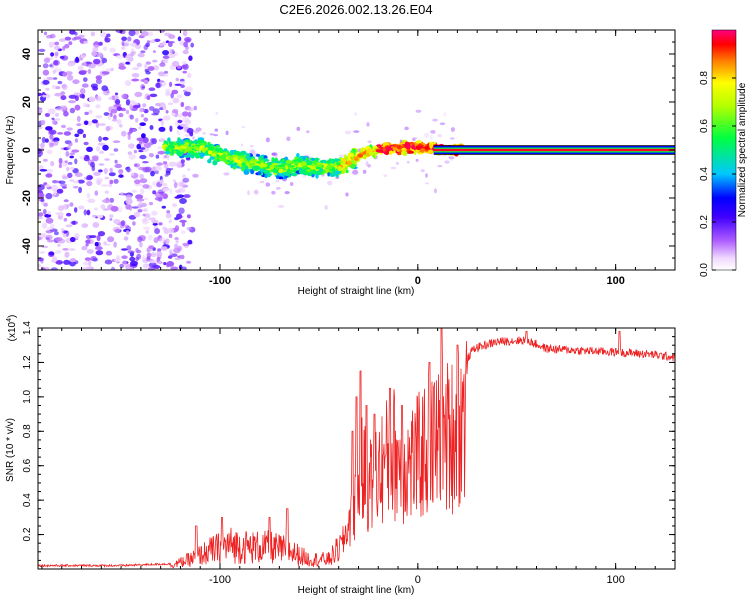  I want to click on x-tick-label: 100, so click(615, 281).